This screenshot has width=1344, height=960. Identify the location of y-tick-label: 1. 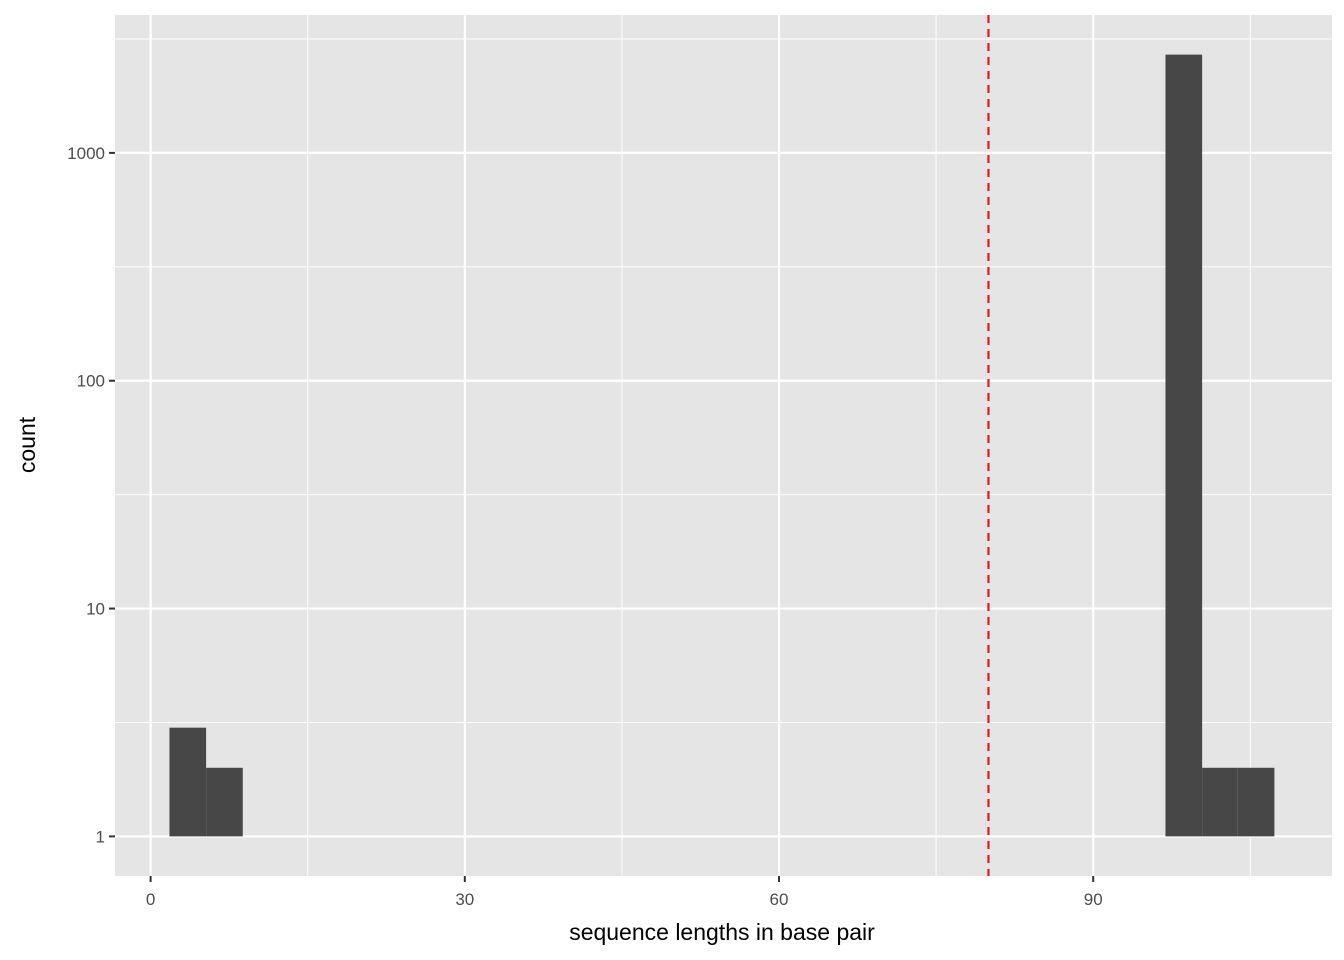
(100, 836).